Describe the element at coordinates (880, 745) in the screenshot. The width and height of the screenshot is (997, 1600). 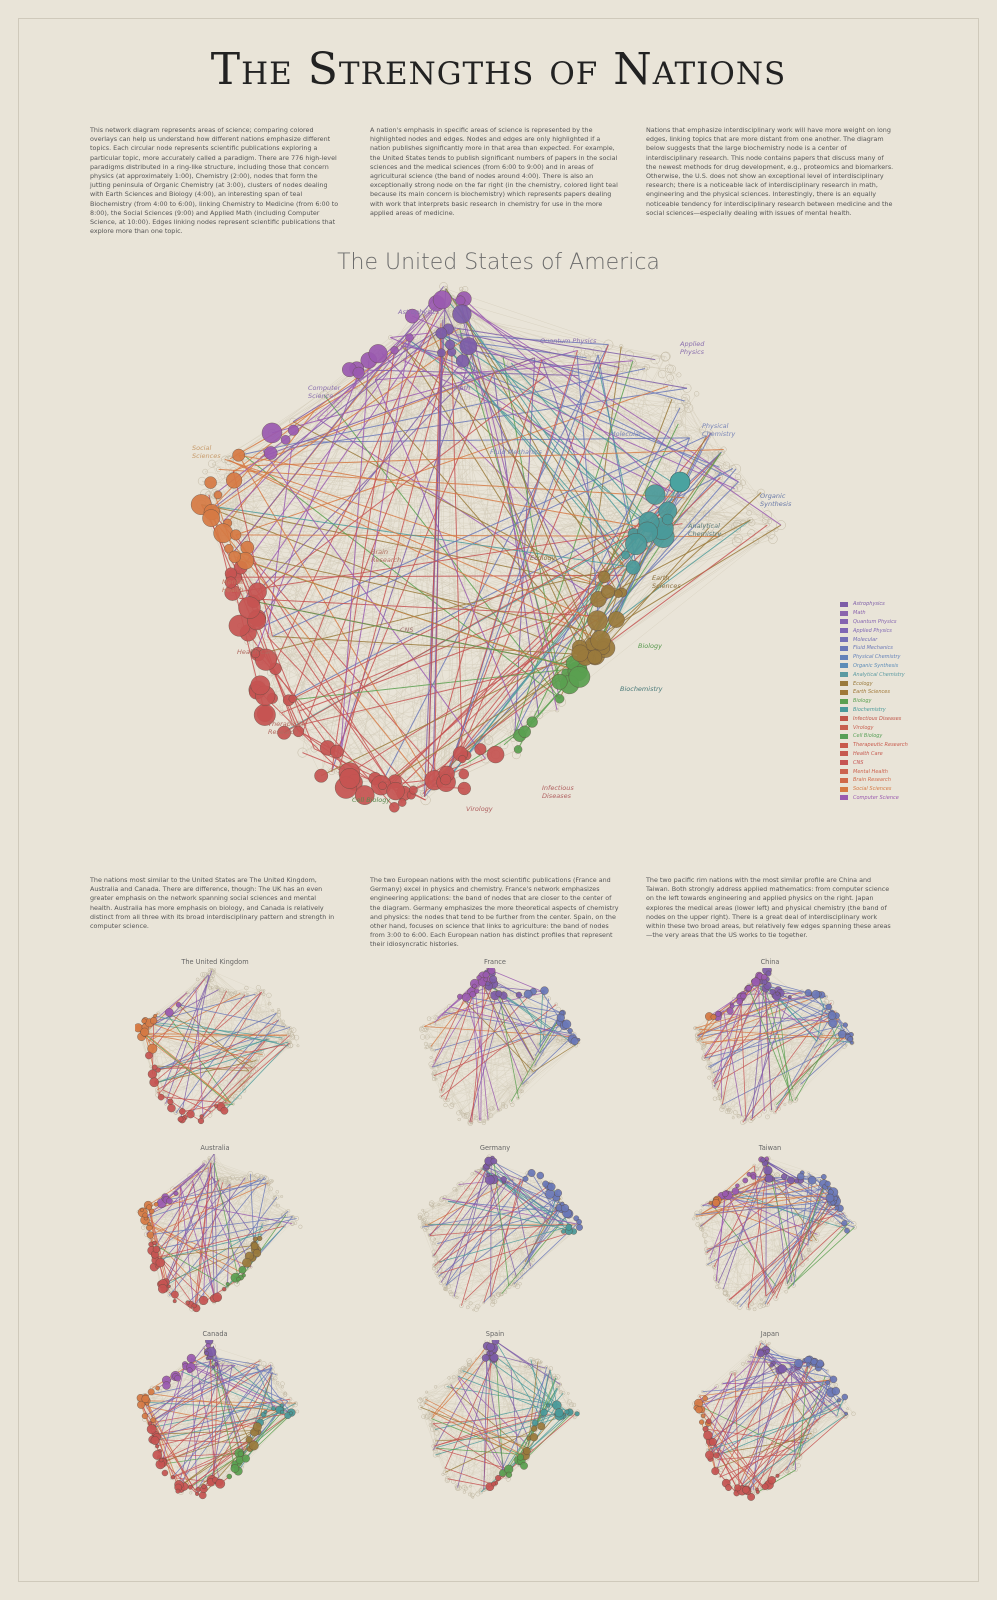
I see `legend-label: Therapeutic Research` at that location.